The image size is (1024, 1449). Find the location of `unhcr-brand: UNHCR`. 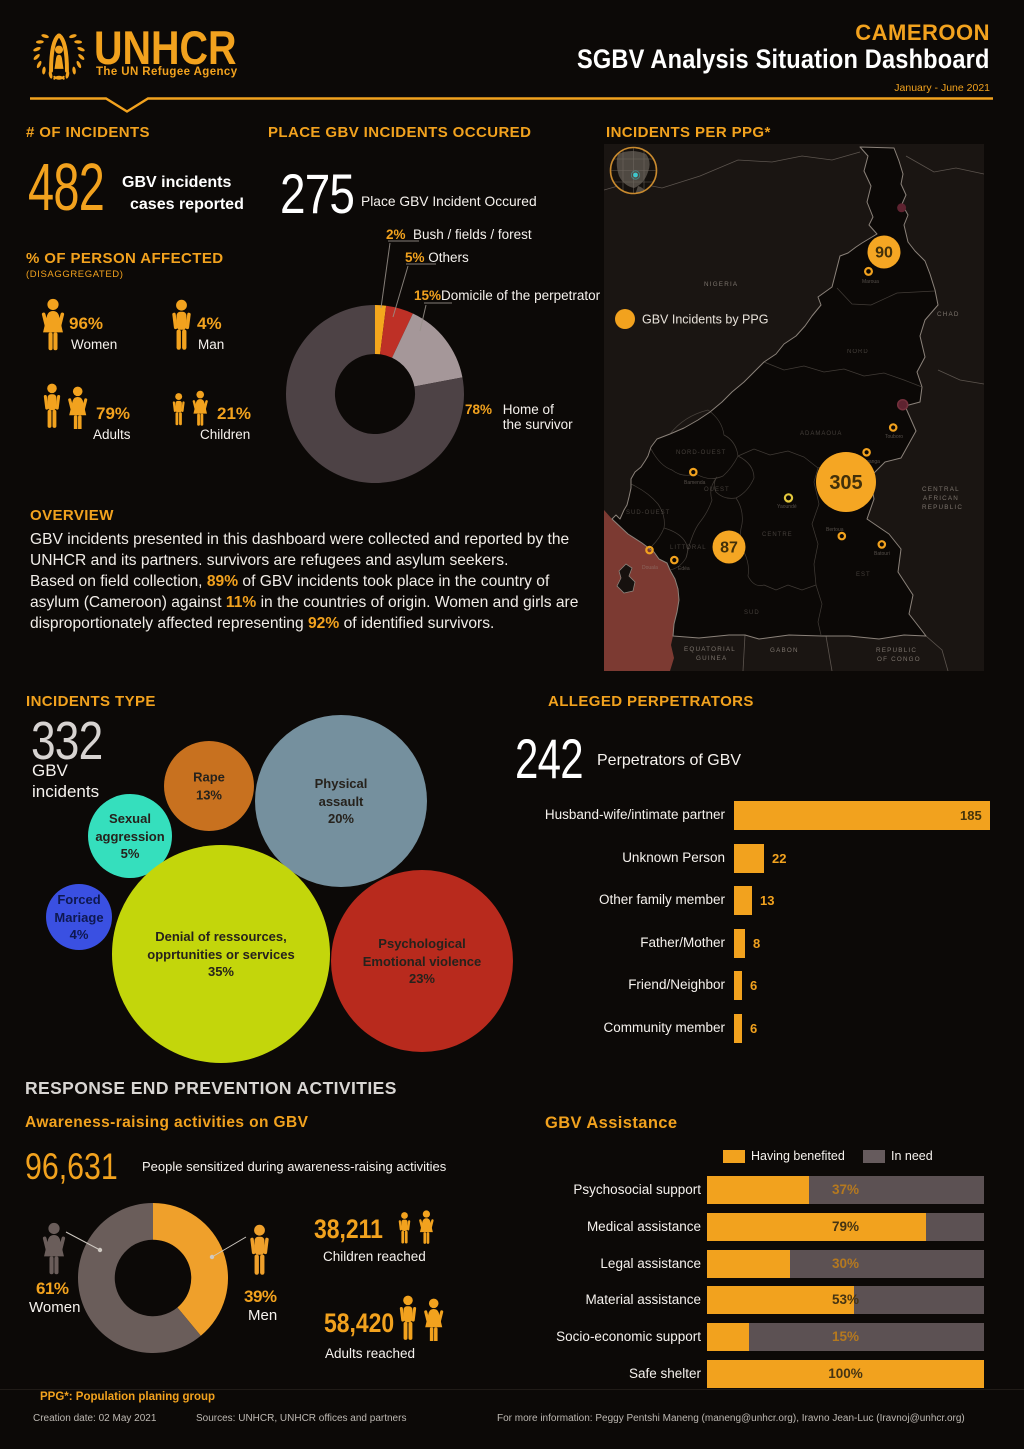

unhcr-brand: UNHCR is located at coordinates (165, 47).